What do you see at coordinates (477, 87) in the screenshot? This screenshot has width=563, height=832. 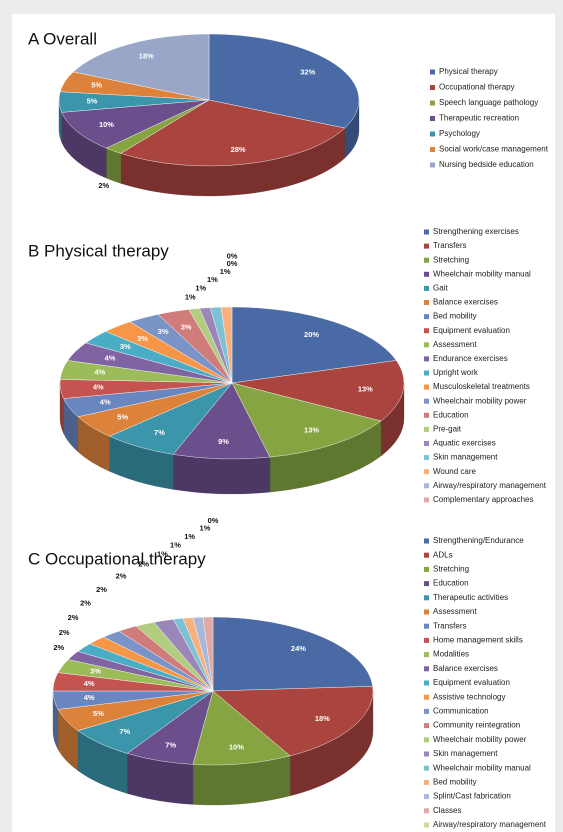 I see `legend-label: Occupational therapy` at bounding box center [477, 87].